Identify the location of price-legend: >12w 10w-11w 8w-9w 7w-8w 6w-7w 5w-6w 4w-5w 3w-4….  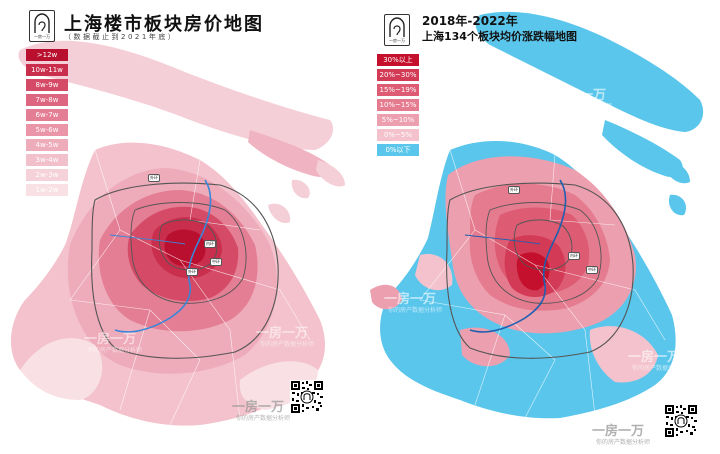
(47, 124).